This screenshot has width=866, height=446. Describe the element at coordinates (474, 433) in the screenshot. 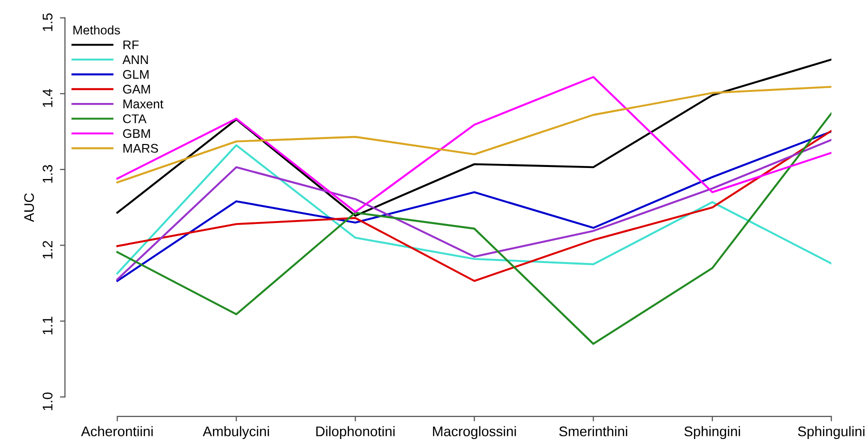

I see `x-tick-label: Macroglossini` at that location.